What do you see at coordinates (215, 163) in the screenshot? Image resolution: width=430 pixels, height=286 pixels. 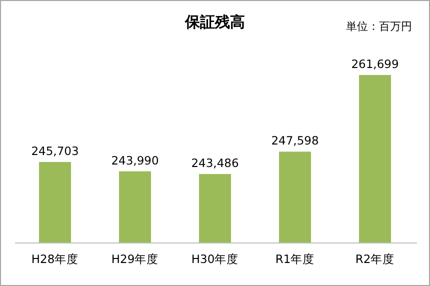 I see `data-label: 243,486` at bounding box center [215, 163].